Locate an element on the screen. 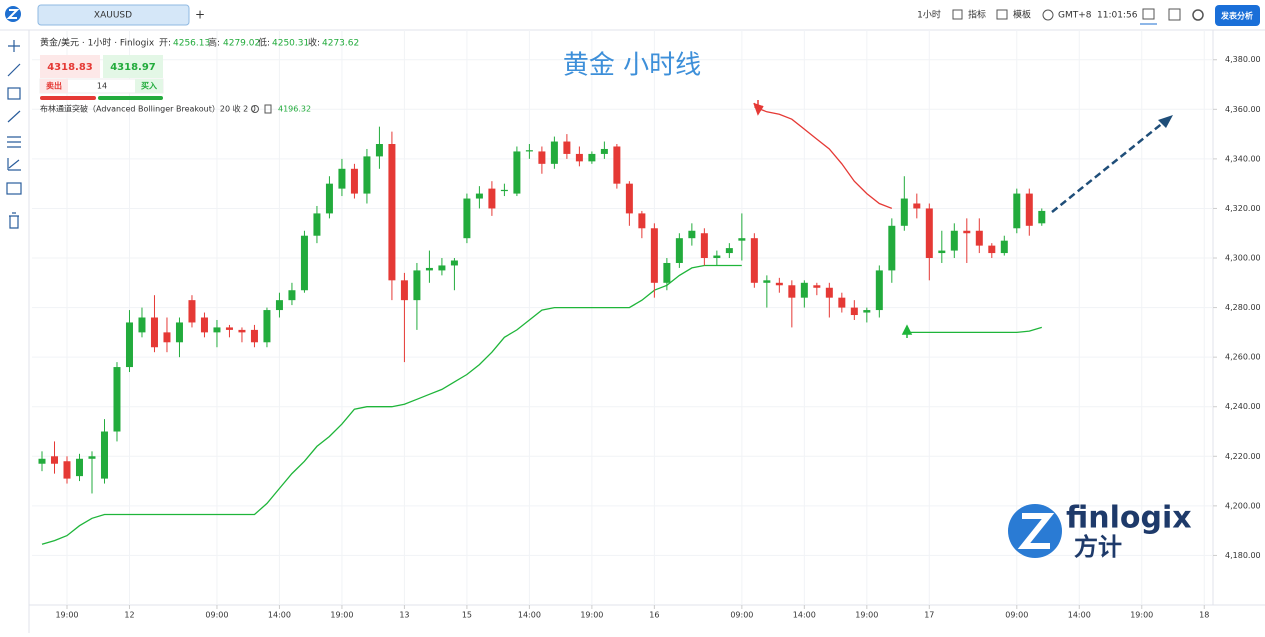 This screenshot has width=1265, height=637. publish-label: 发表分析 is located at coordinates (1236, 16).